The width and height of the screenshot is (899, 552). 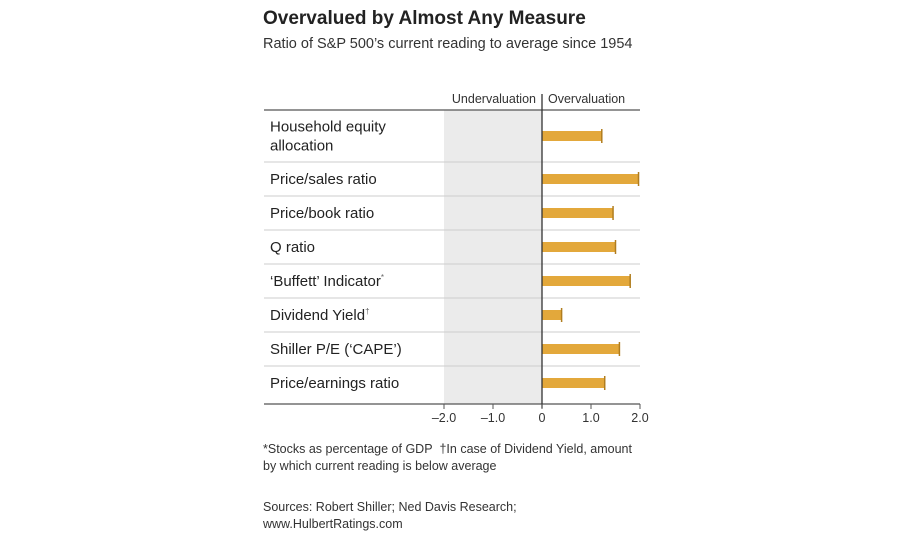 I want to click on x-tick-label: –2.0, so click(x=444, y=418).